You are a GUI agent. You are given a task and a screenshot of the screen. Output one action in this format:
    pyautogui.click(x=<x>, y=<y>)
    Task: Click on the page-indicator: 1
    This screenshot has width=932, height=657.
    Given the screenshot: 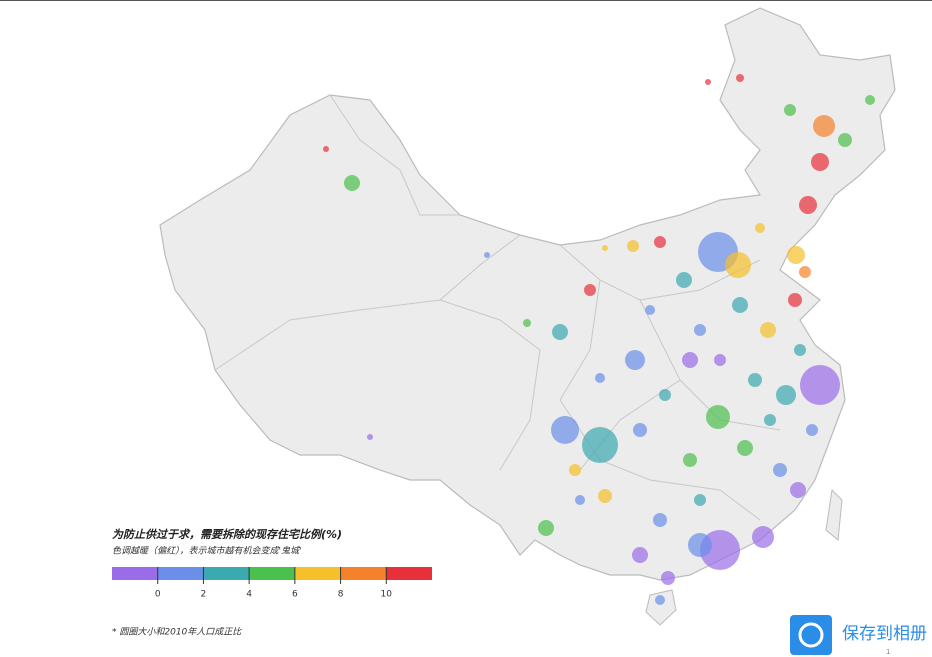 What is the action you would take?
    pyautogui.click(x=888, y=652)
    